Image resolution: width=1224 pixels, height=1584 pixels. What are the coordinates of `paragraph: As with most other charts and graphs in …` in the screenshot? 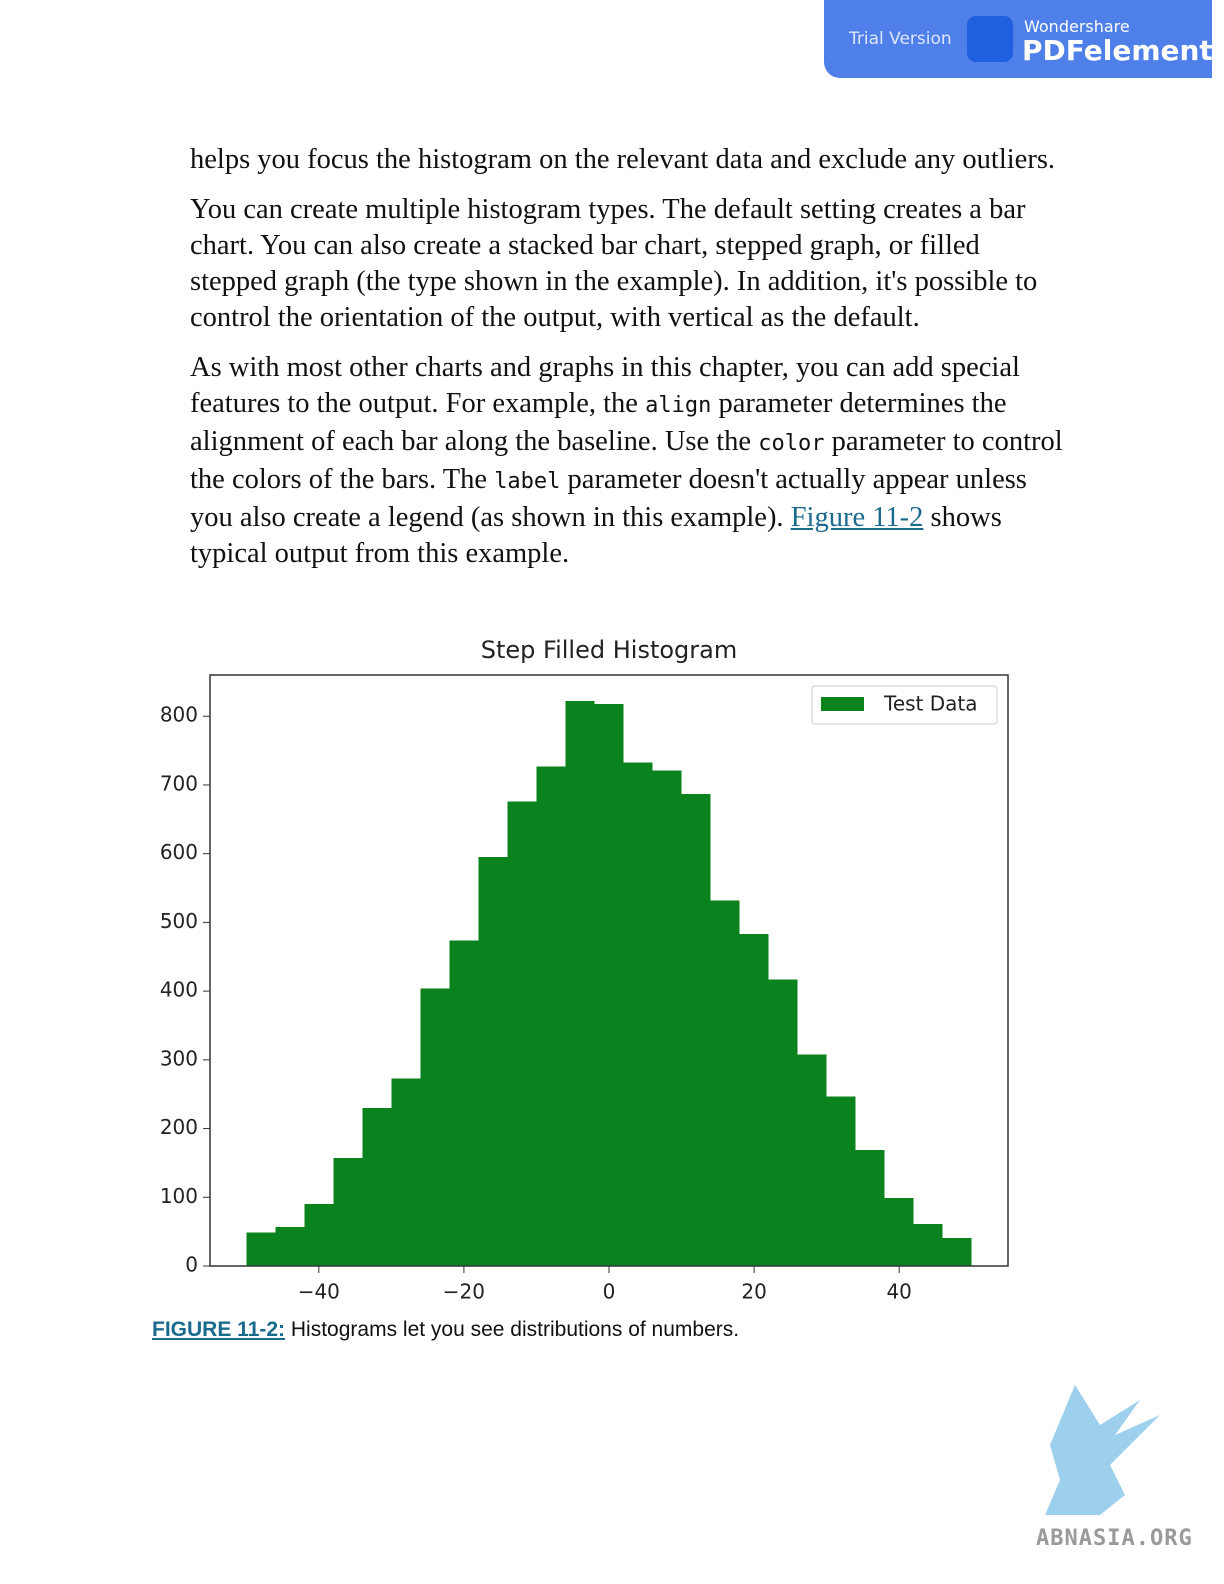 It's located at (627, 461).